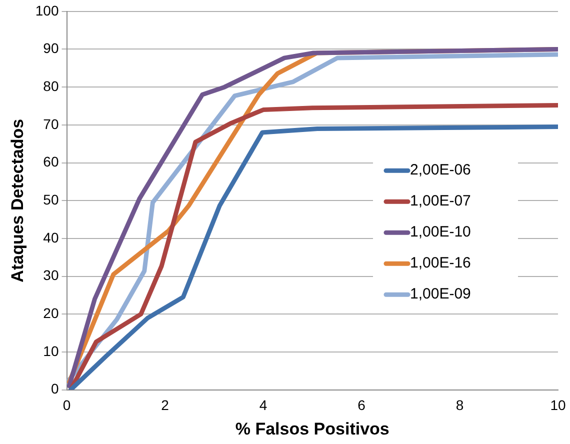  Describe the element at coordinates (440, 294) in the screenshot. I see `legend-label: 1,00E-09` at that location.